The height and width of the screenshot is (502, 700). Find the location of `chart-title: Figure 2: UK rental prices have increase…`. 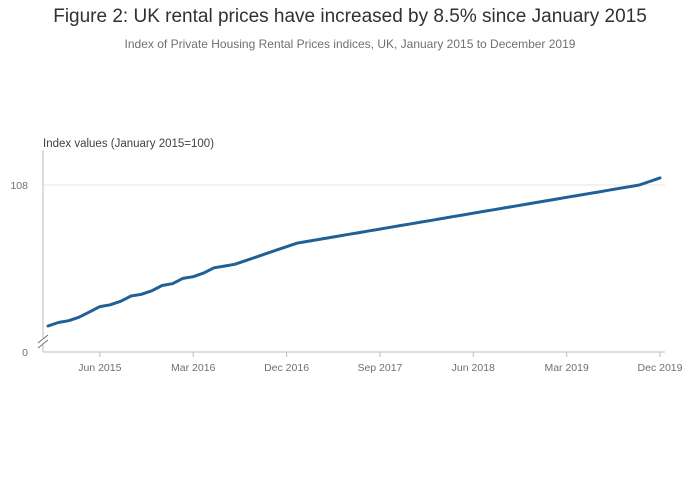

chart-title: Figure 2: UK rental prices have increase… is located at coordinates (350, 16).